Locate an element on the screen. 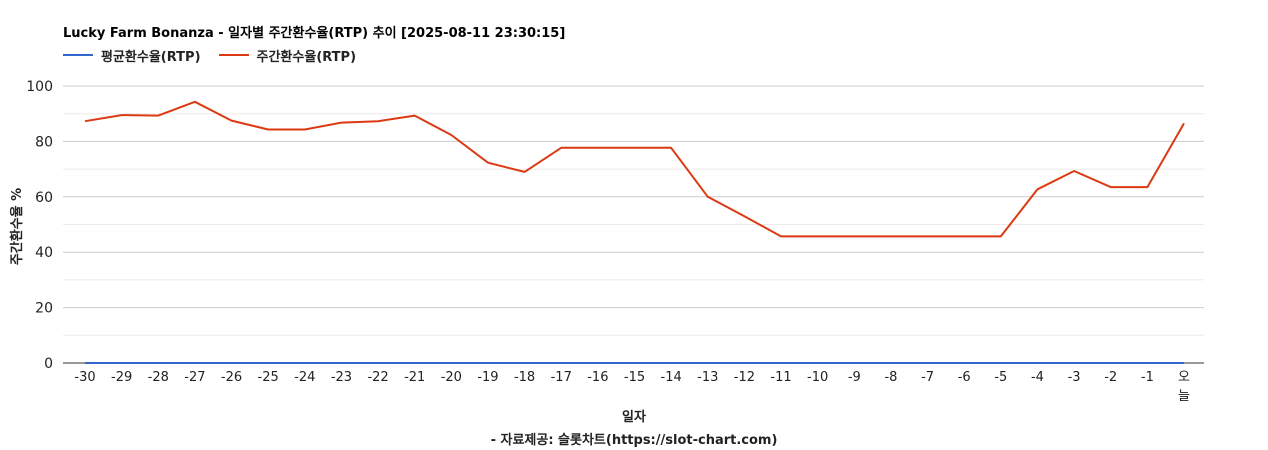 This screenshot has width=1268, height=450. x-tick-label: -14 is located at coordinates (671, 377).